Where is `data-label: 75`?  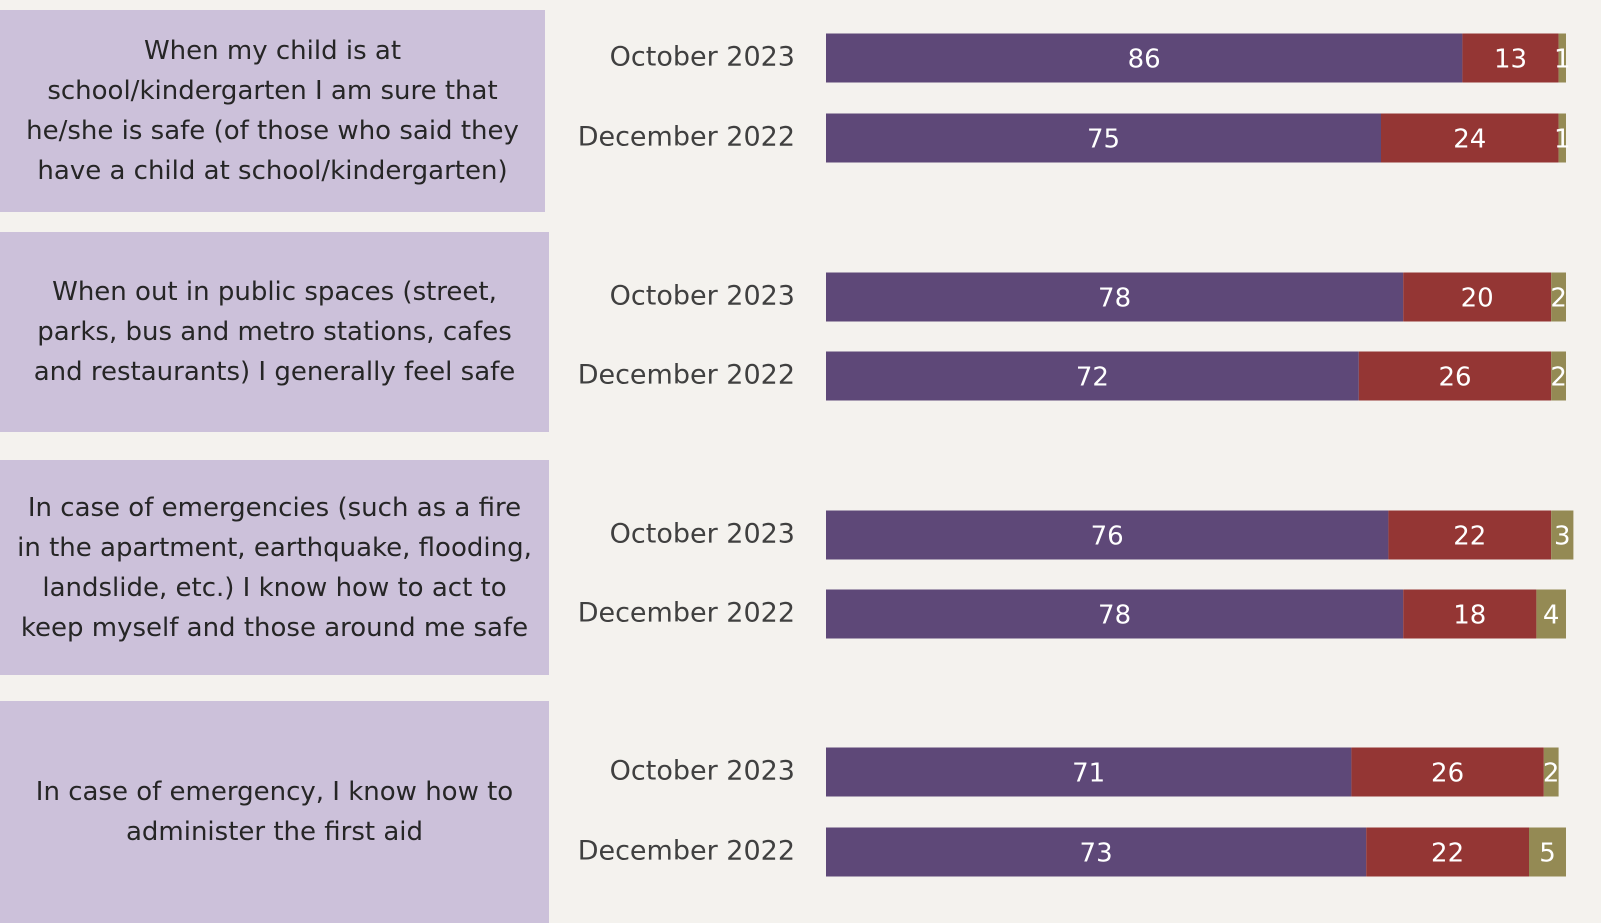
data-label: 75 is located at coordinates (1103, 140).